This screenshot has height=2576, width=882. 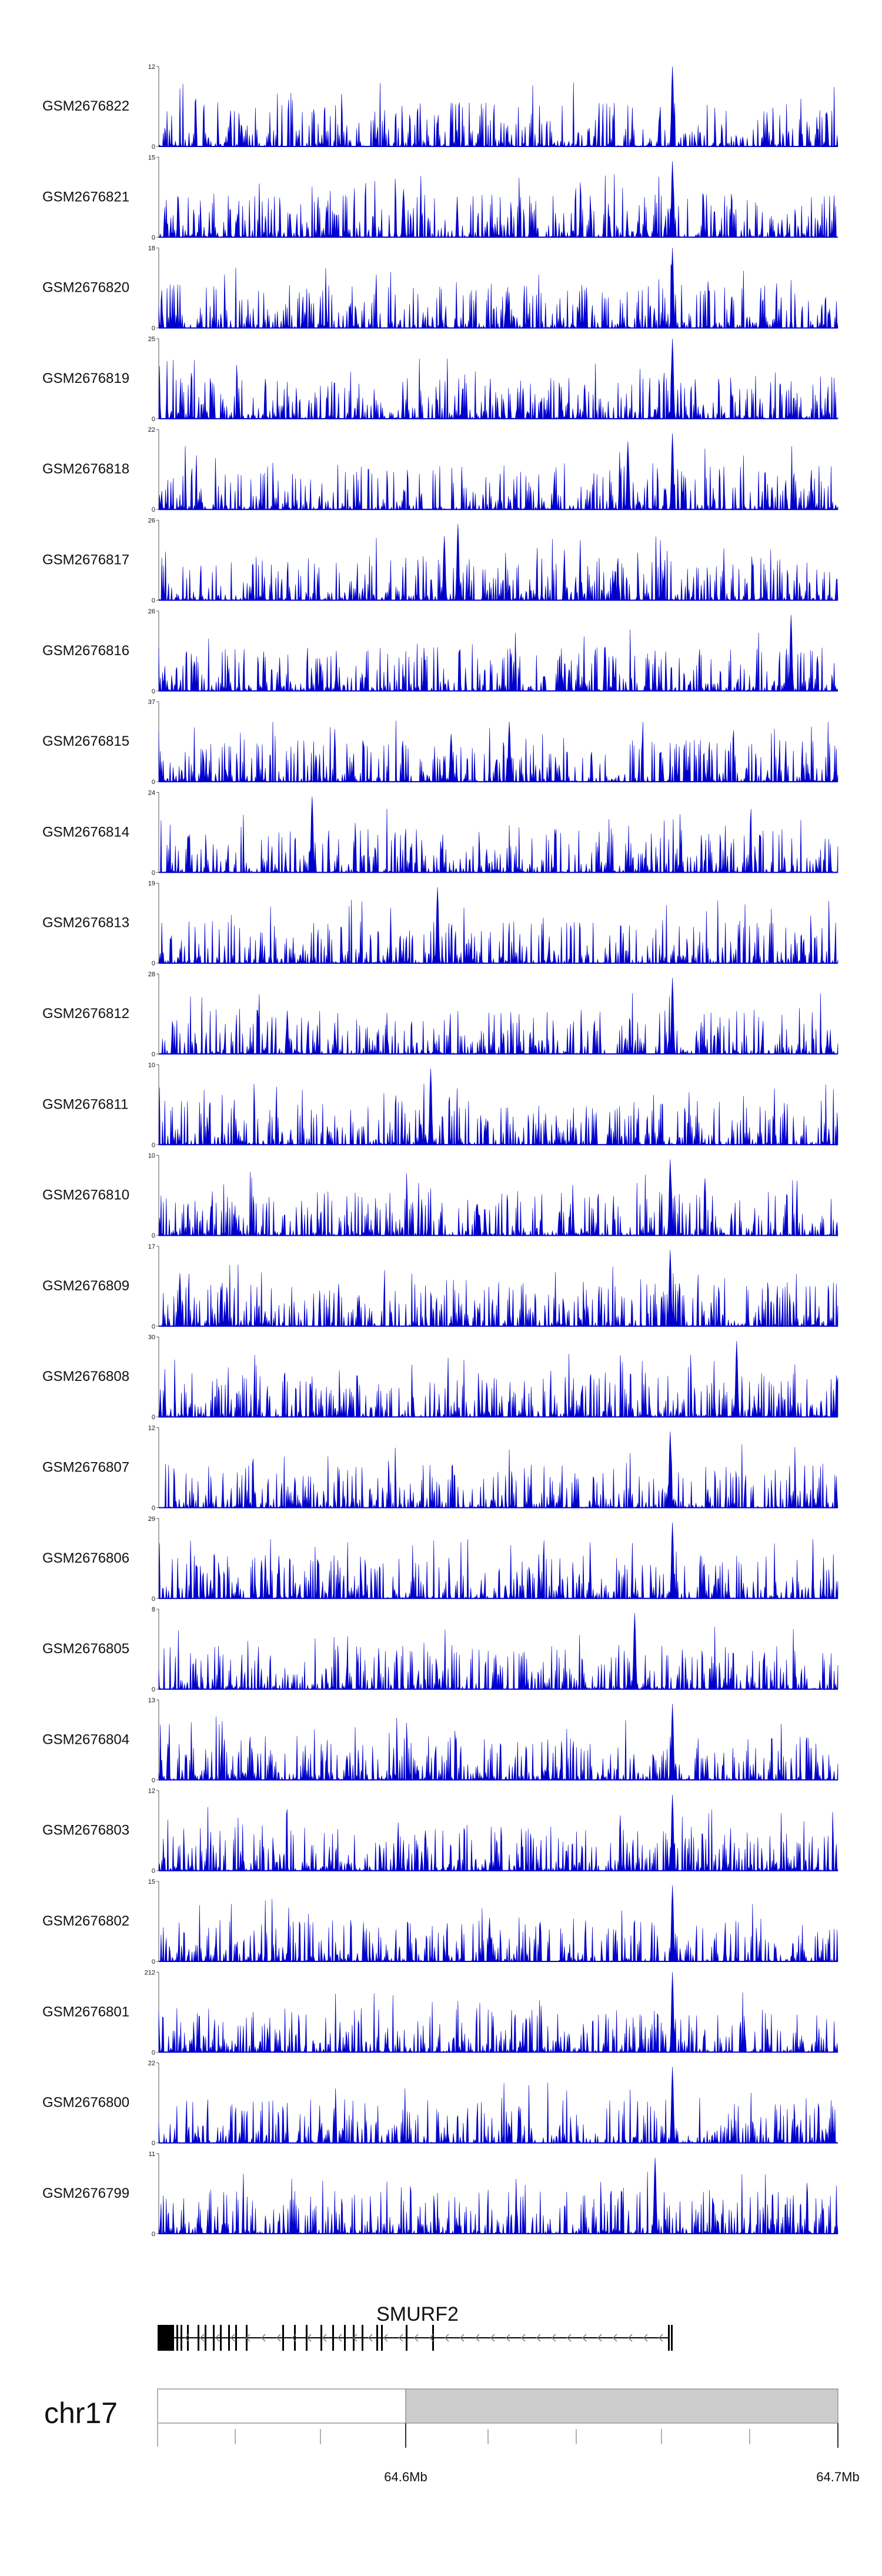 What do you see at coordinates (85, 2012) in the screenshot?
I see `track-label: GSM2676801` at bounding box center [85, 2012].